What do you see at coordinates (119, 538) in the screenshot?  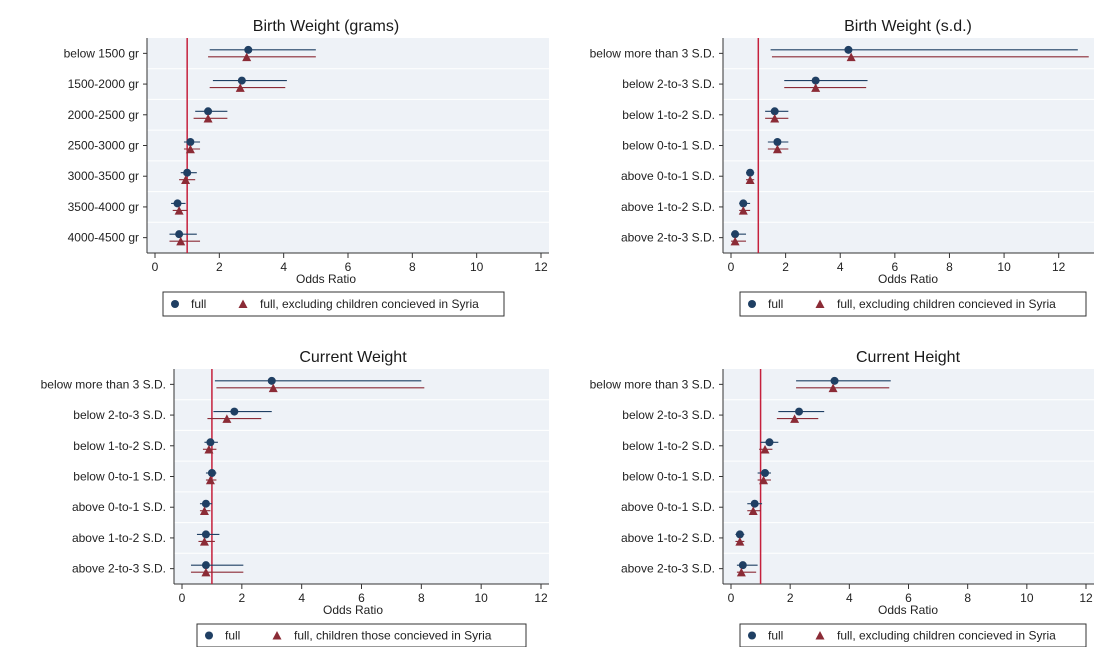 I see `category-label: above 1-to-2 S.D.` at bounding box center [119, 538].